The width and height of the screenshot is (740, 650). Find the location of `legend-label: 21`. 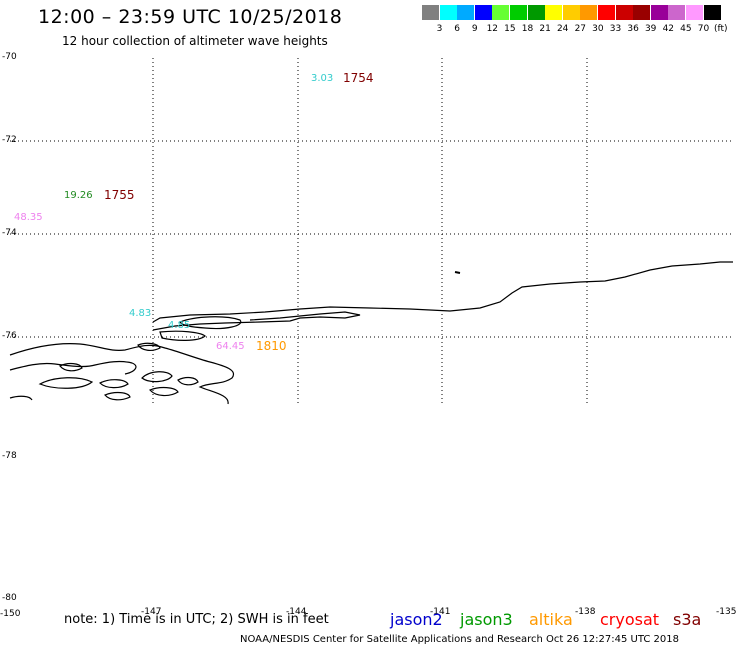

legend-label: 21 is located at coordinates (545, 29).